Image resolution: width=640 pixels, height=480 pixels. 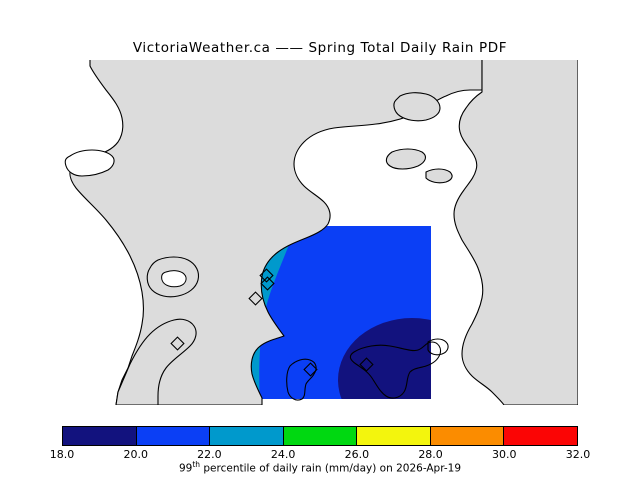 I want to click on colorbar-tick-0: 18.0, so click(x=62, y=454).